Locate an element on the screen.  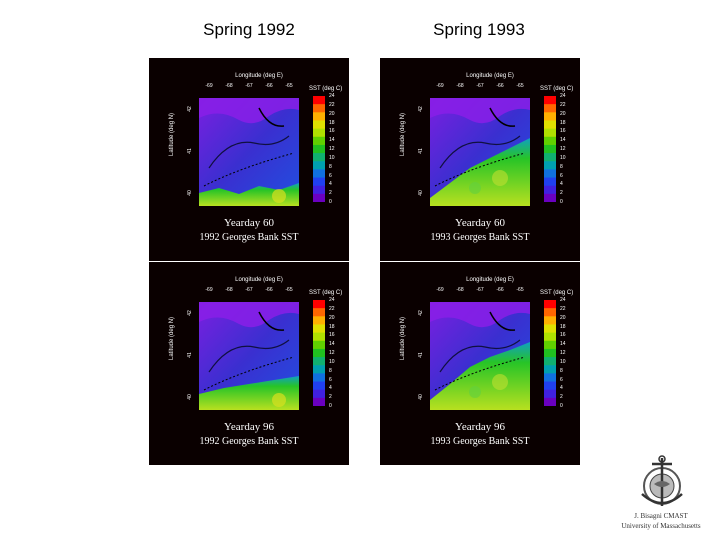
panel-caption: 1993 Georges Bank SST is located at coordinates (480, 237).